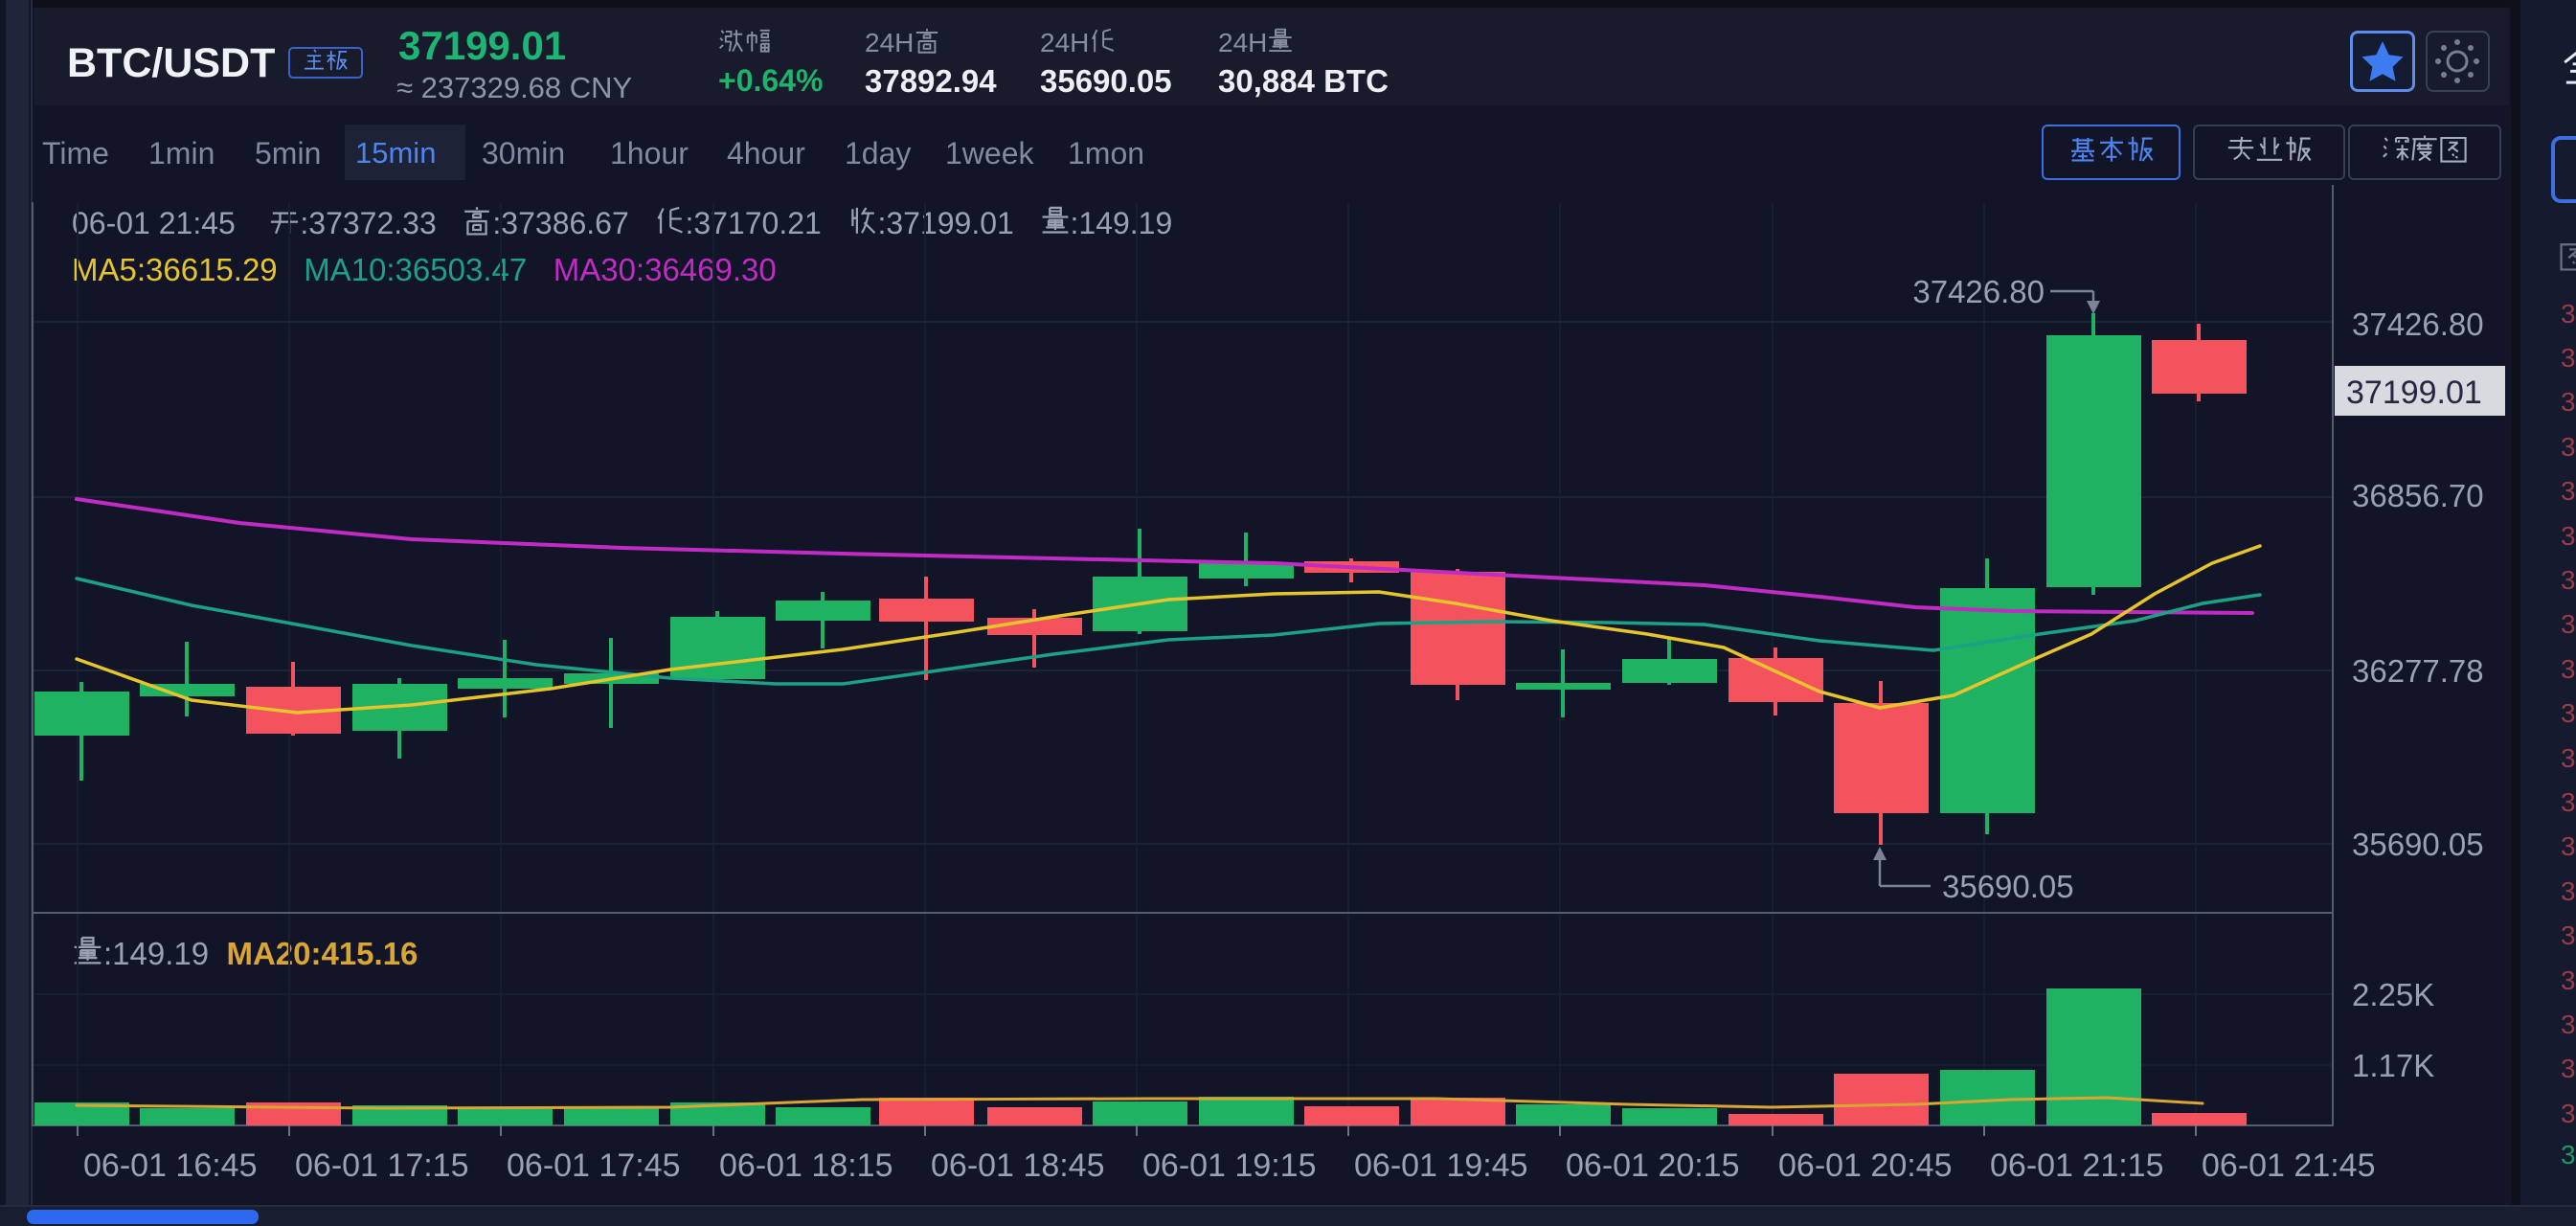 The height and width of the screenshot is (1226, 2576). Describe the element at coordinates (2418, 671) in the screenshot. I see `svg-text: 36277.78` at that location.